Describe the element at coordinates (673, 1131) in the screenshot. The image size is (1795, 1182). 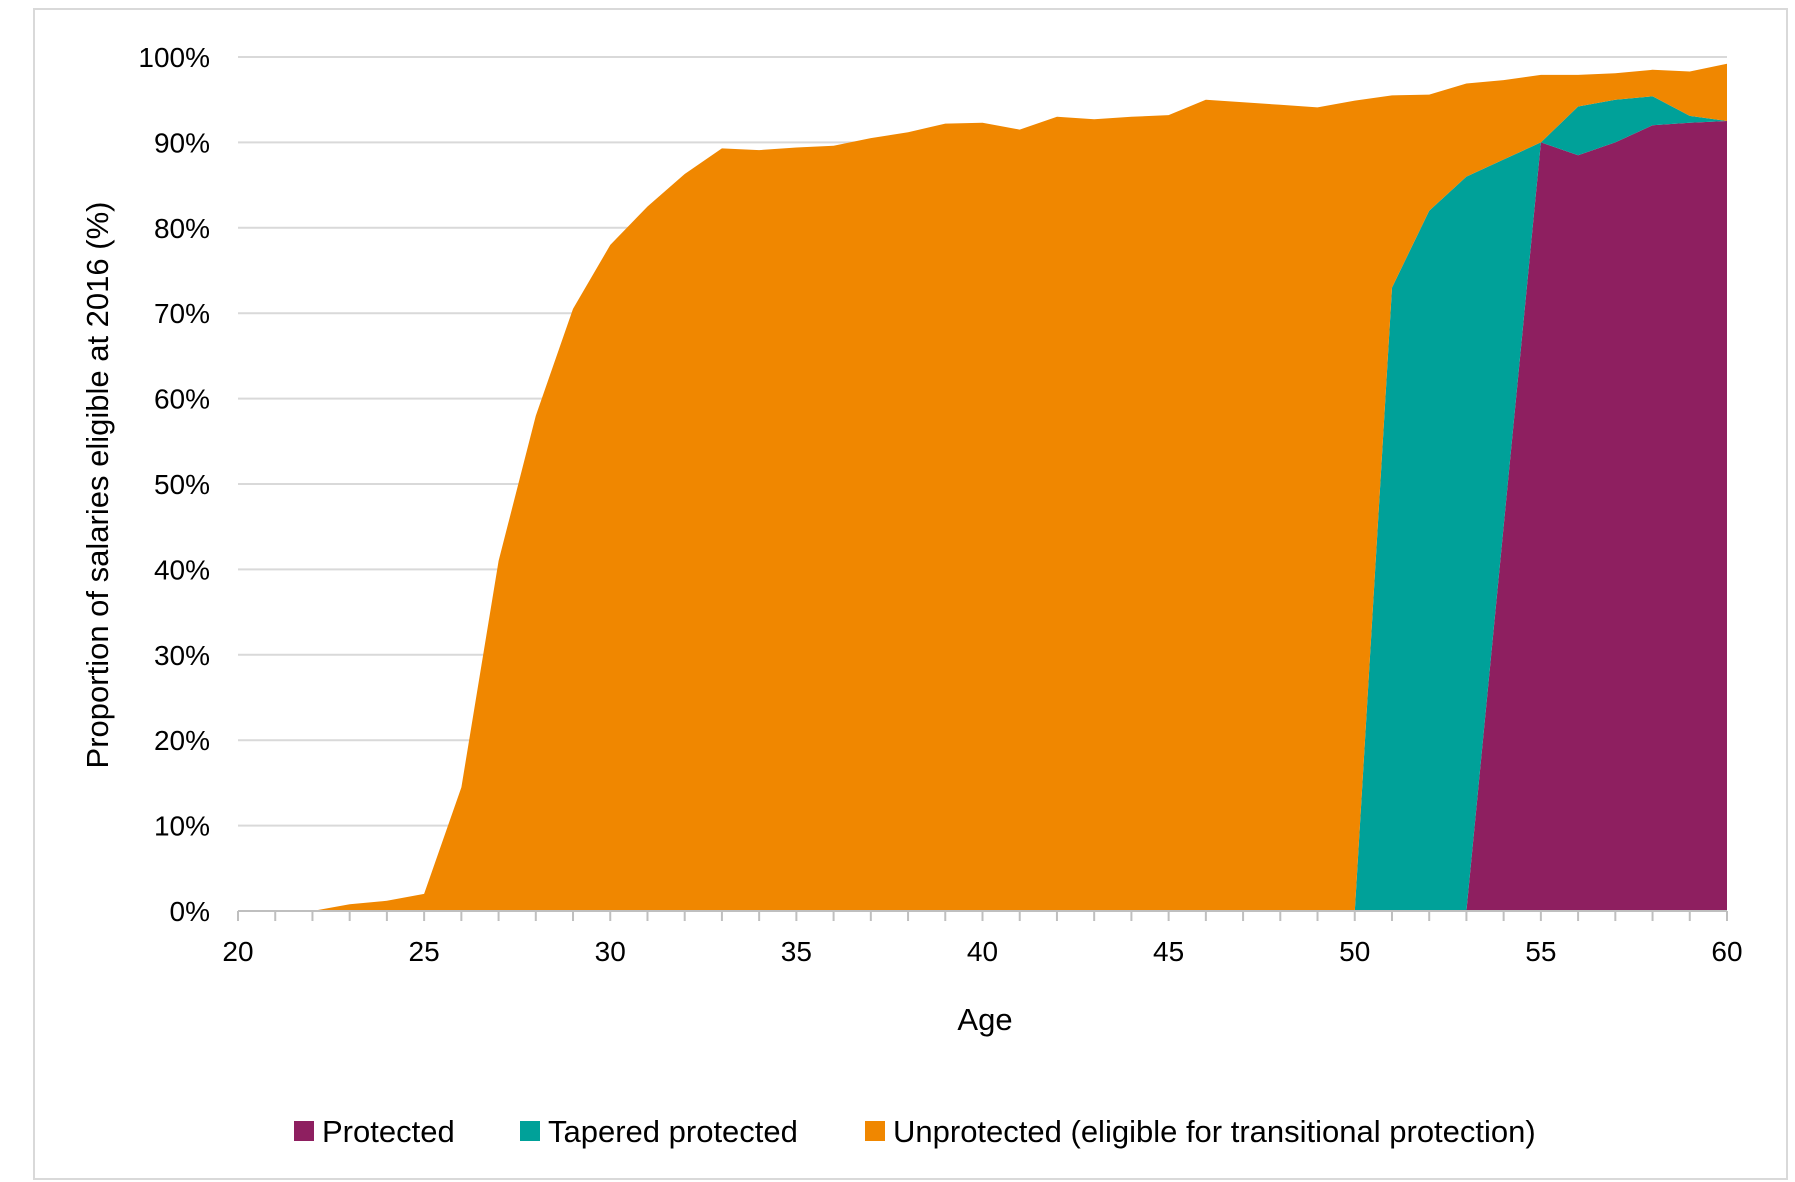
I see `legend-label-1: Tapered protected` at that location.